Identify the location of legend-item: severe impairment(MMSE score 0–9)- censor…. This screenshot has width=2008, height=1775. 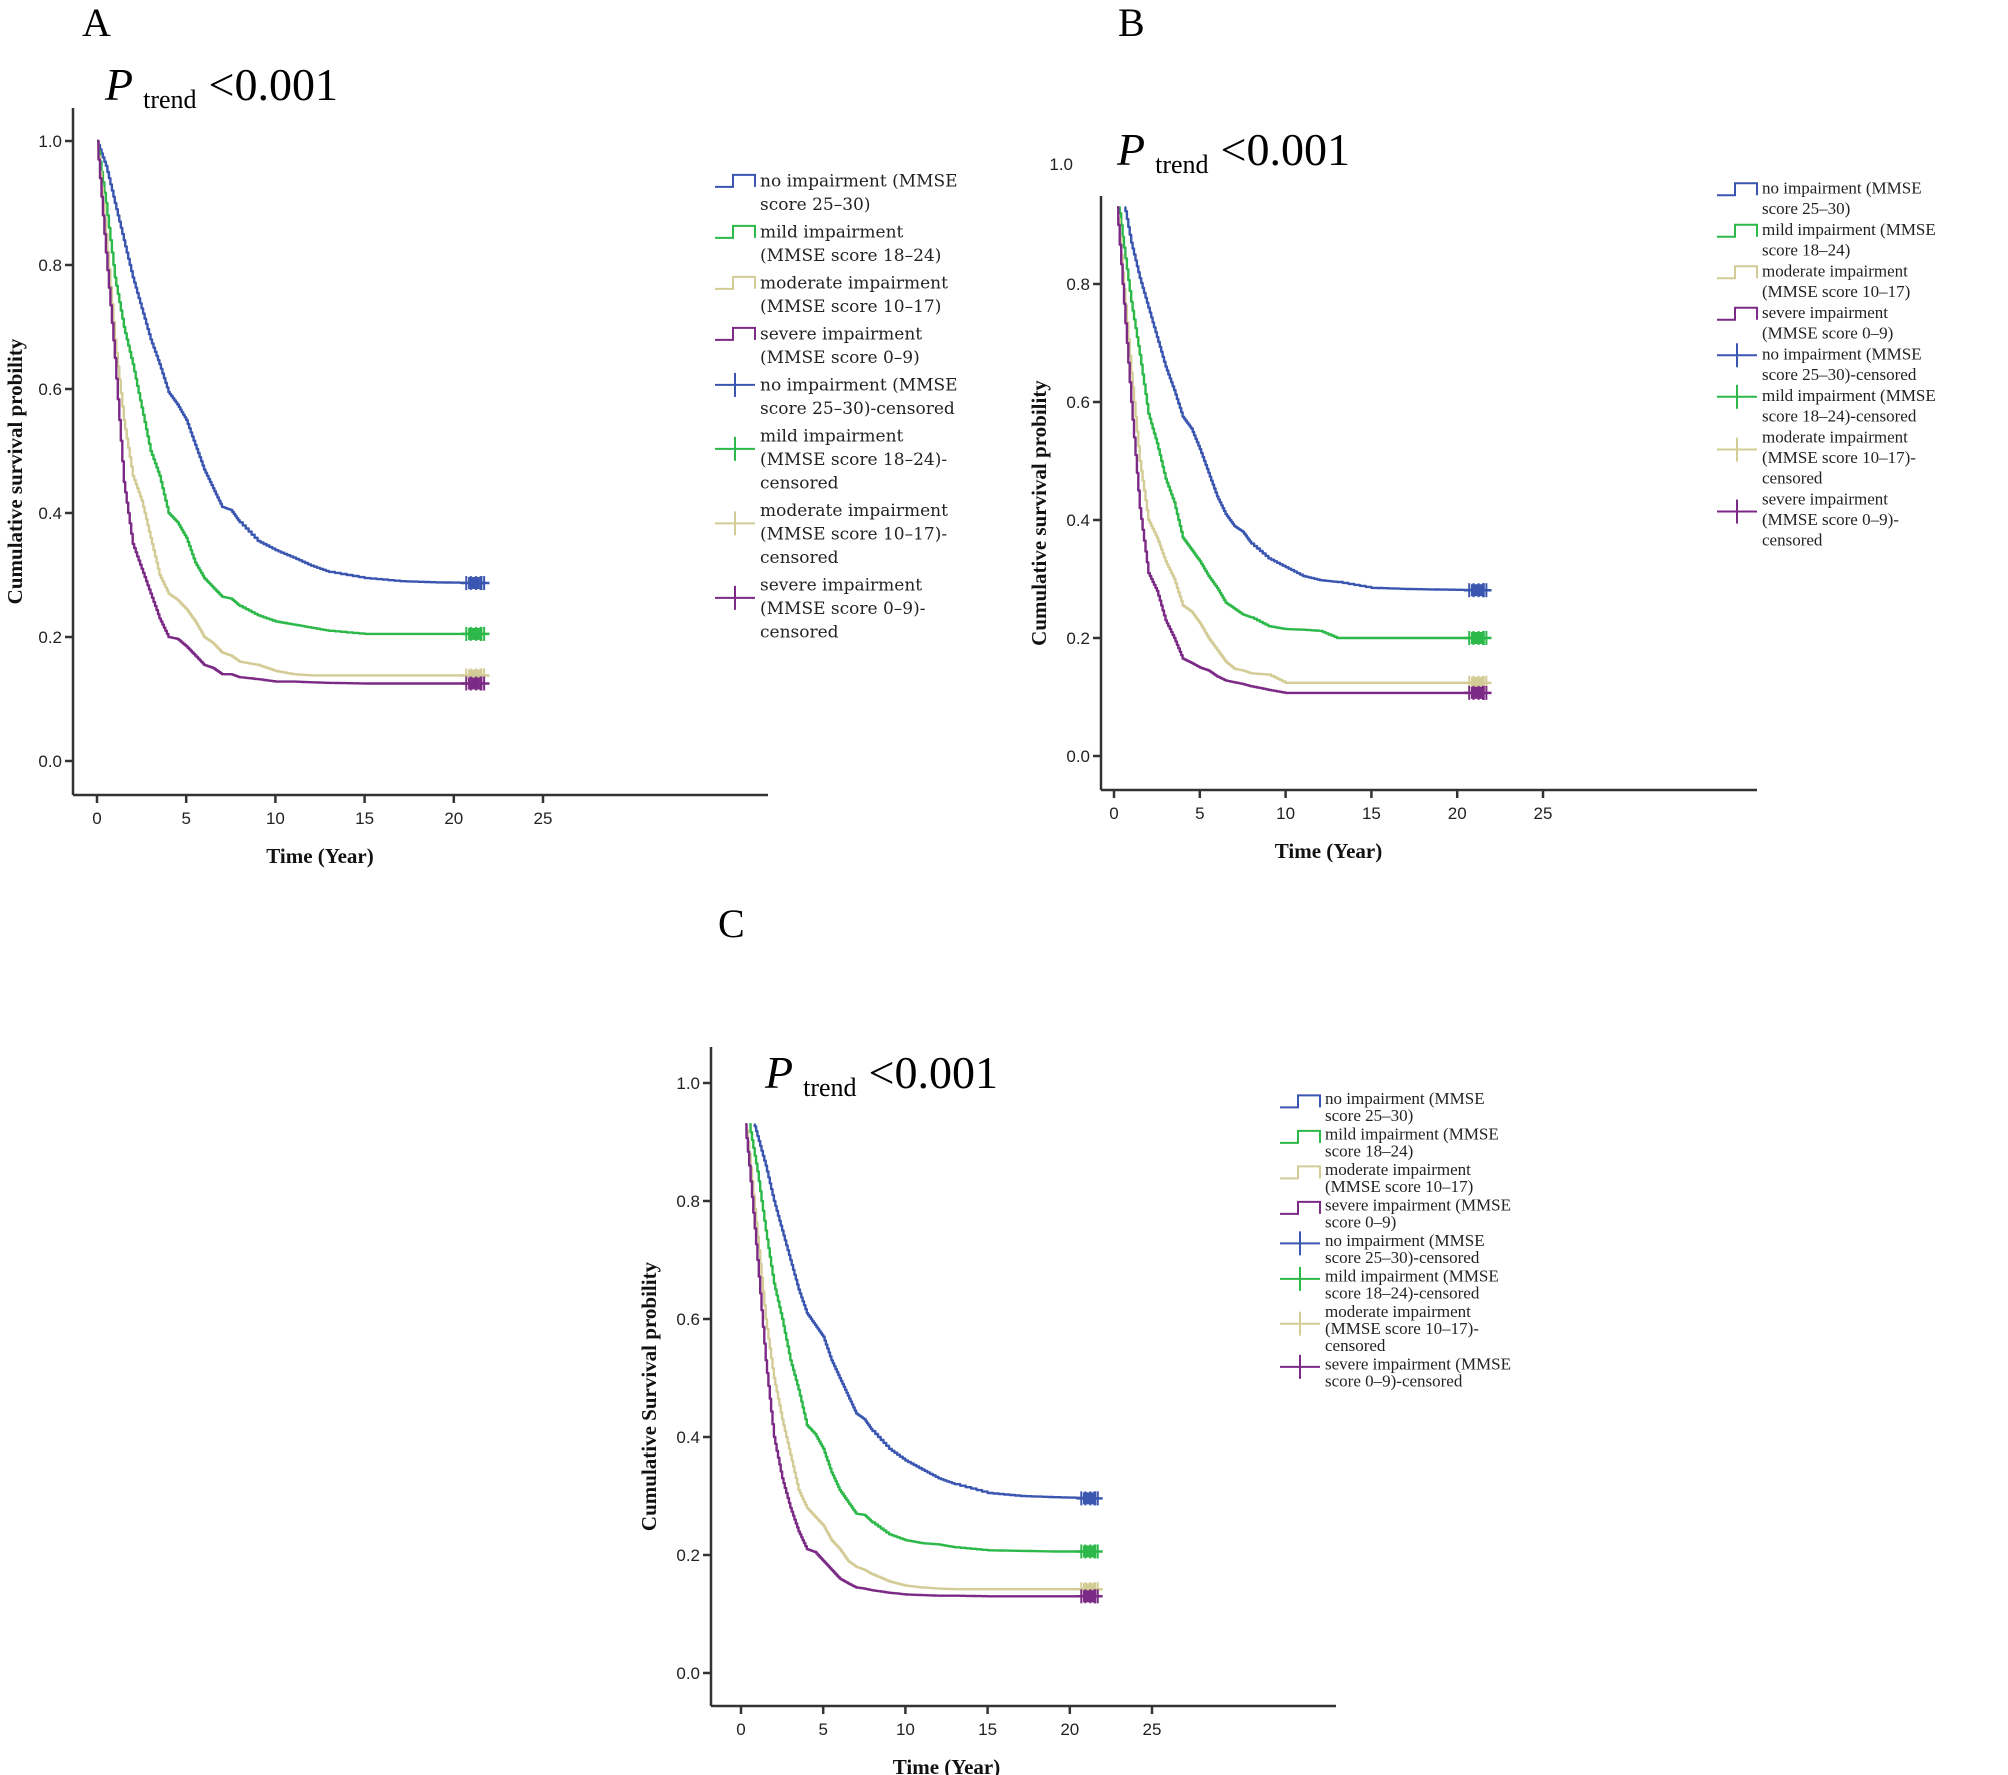
(1808, 520).